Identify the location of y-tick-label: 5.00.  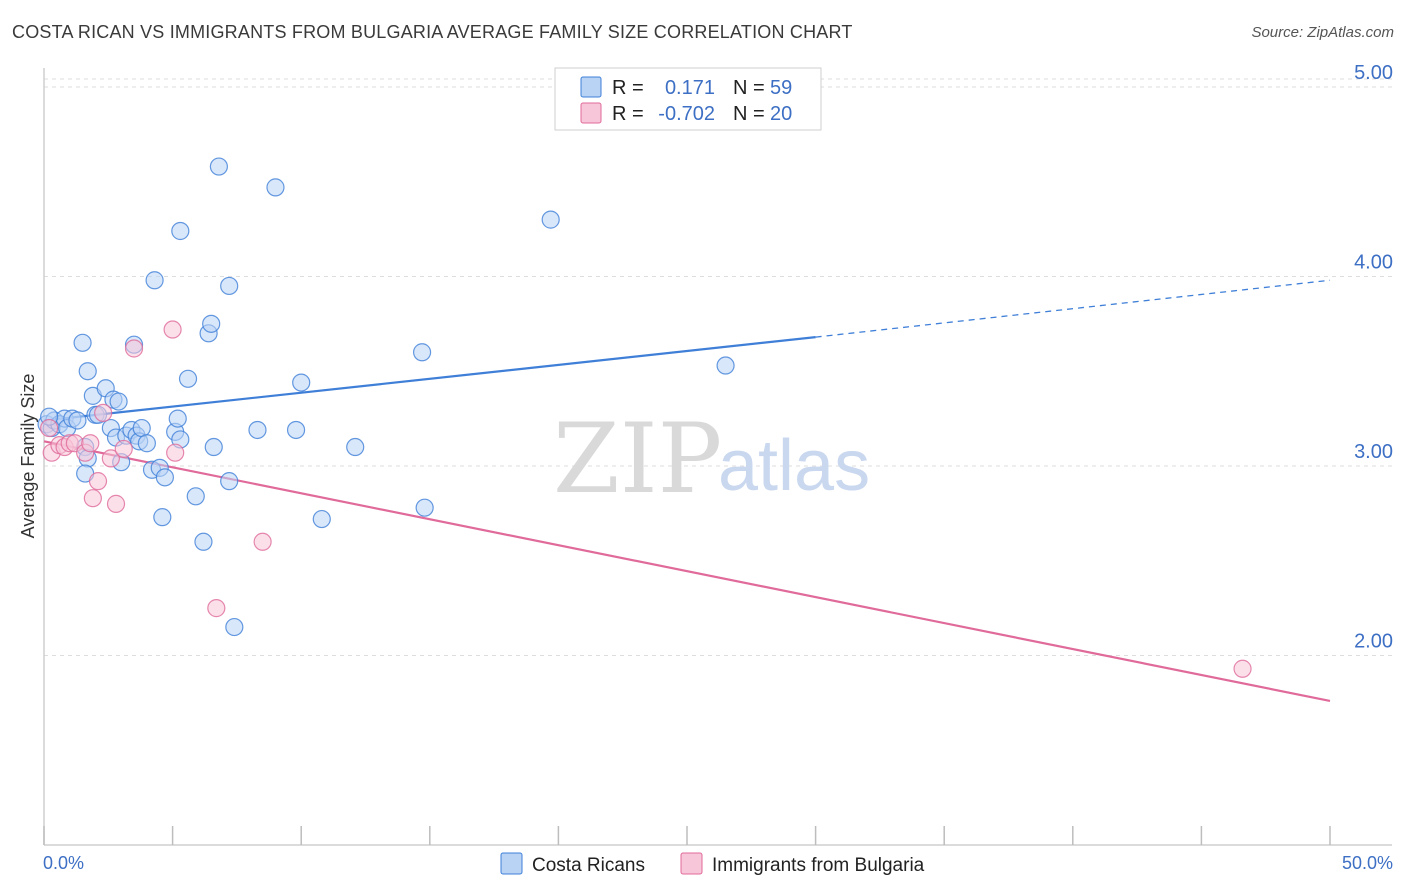
(1373, 73).